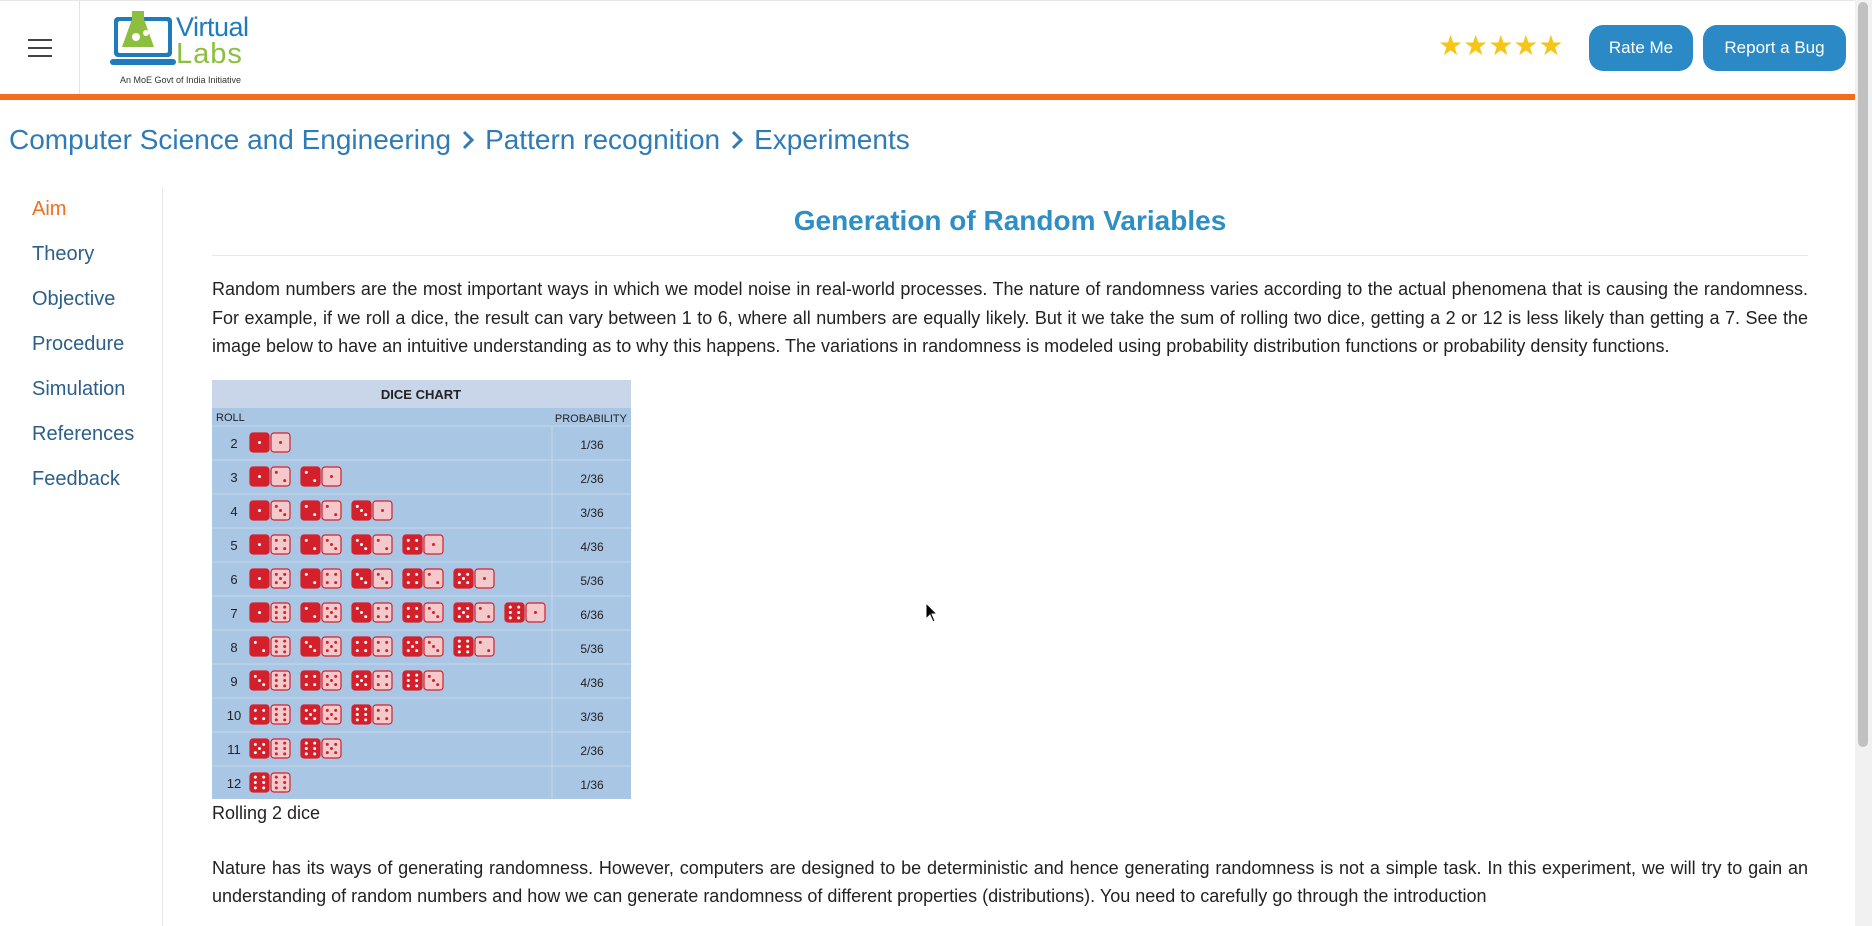 The height and width of the screenshot is (926, 1872). Describe the element at coordinates (78, 344) in the screenshot. I see `sidebar-item-procedure: Procedure` at that location.